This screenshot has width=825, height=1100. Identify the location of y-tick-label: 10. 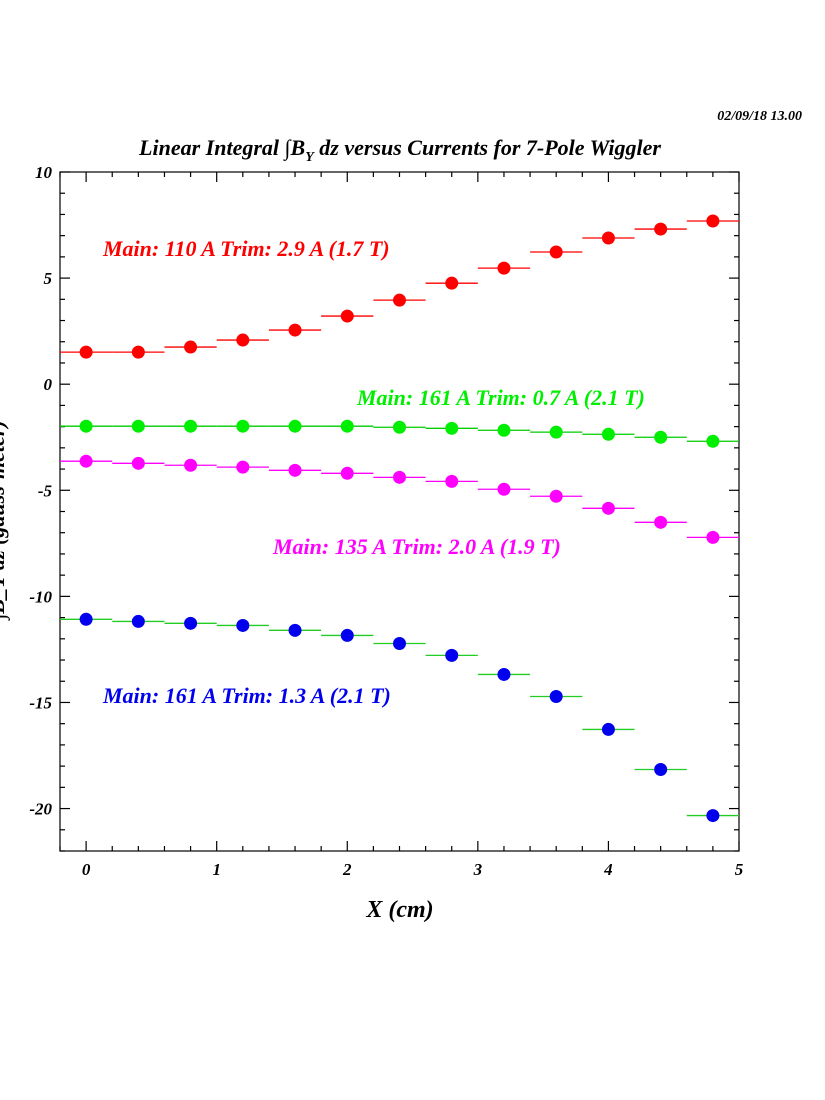
(44, 172).